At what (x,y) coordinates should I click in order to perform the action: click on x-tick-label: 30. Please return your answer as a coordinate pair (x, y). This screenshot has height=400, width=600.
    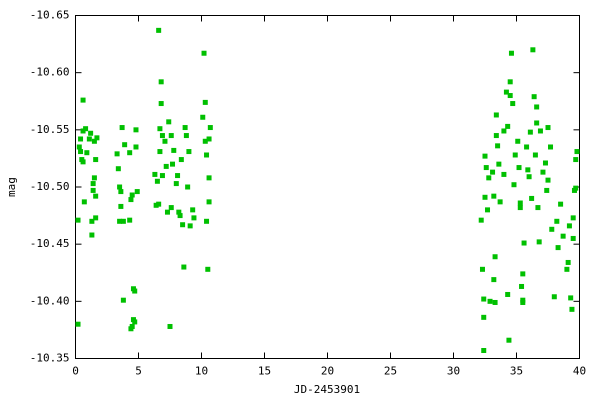
    Looking at the image, I should click on (453, 371).